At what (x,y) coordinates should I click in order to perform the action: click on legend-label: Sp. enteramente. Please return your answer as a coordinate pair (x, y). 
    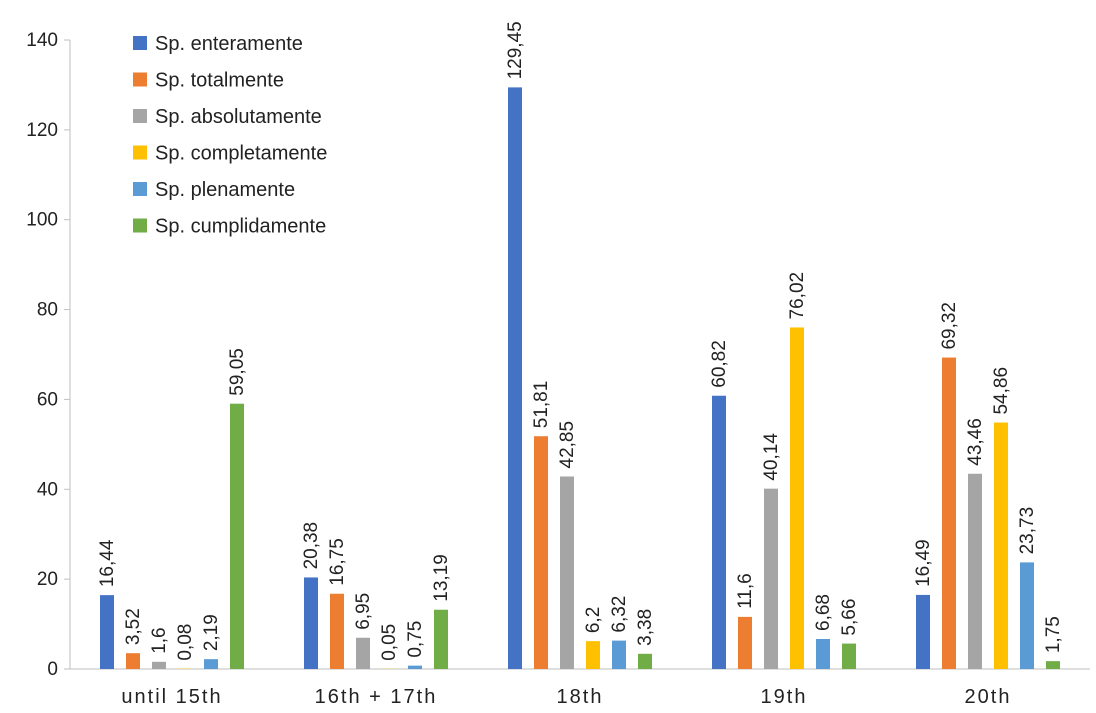
    Looking at the image, I should click on (229, 44).